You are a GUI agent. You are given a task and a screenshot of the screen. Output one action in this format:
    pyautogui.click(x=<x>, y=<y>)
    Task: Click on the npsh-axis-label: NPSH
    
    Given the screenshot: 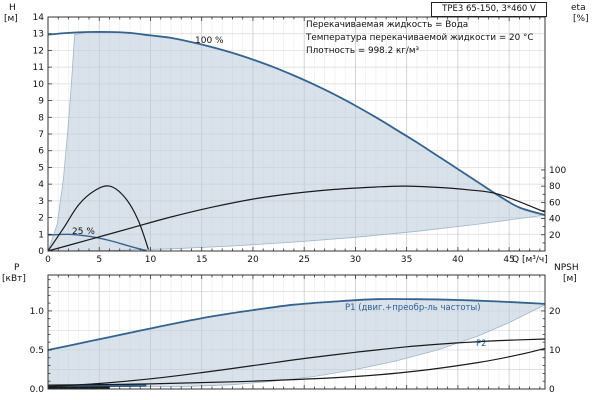 What is the action you would take?
    pyautogui.click(x=566, y=268)
    